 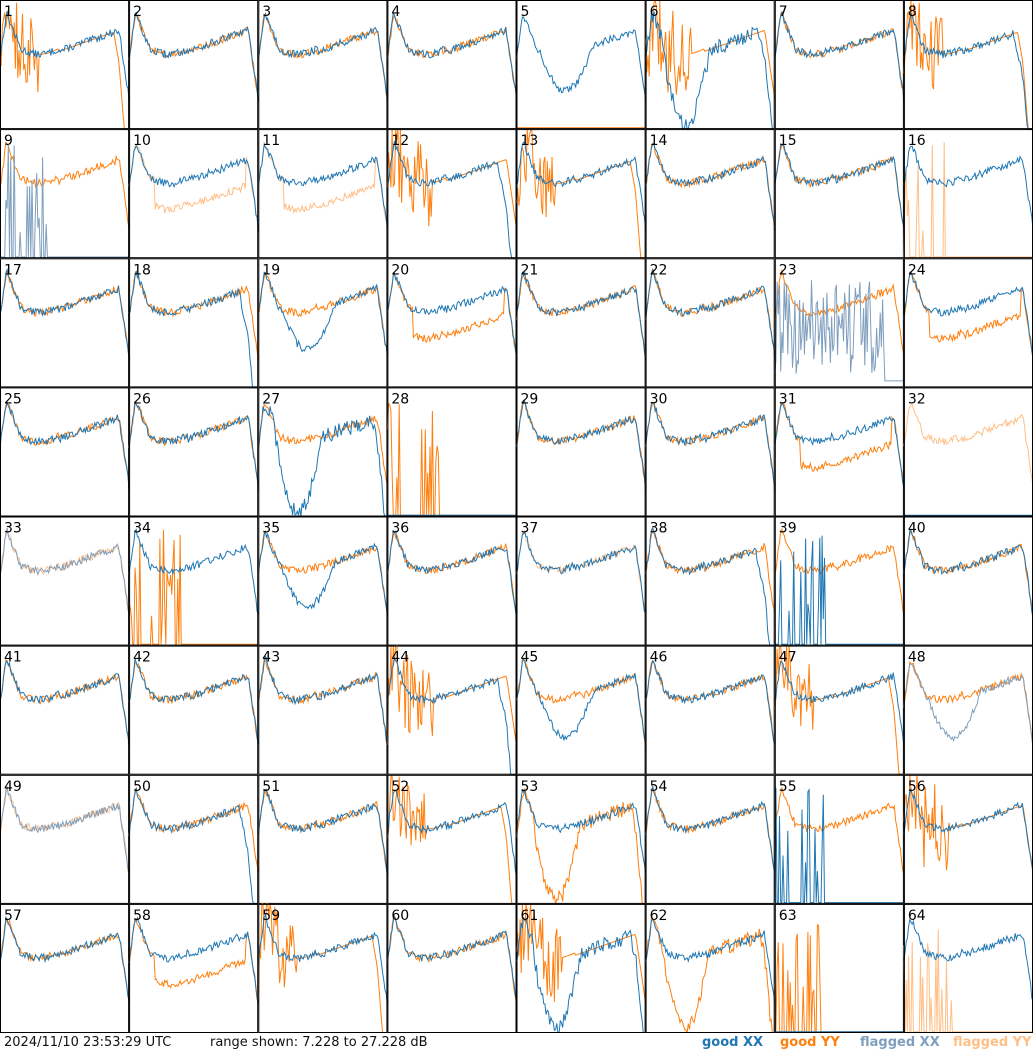 I want to click on range-label: range shown: 7.228 to 27.228 dB, so click(x=319, y=1042).